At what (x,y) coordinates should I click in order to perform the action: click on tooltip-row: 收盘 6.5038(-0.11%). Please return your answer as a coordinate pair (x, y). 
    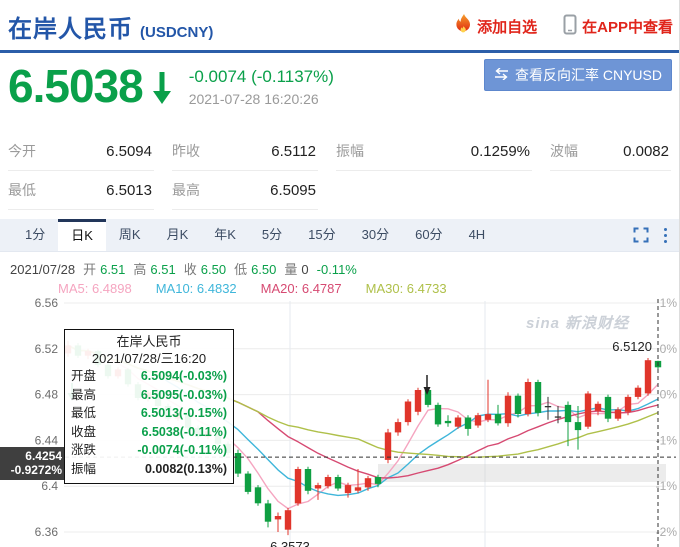
    Looking at the image, I should click on (149, 431).